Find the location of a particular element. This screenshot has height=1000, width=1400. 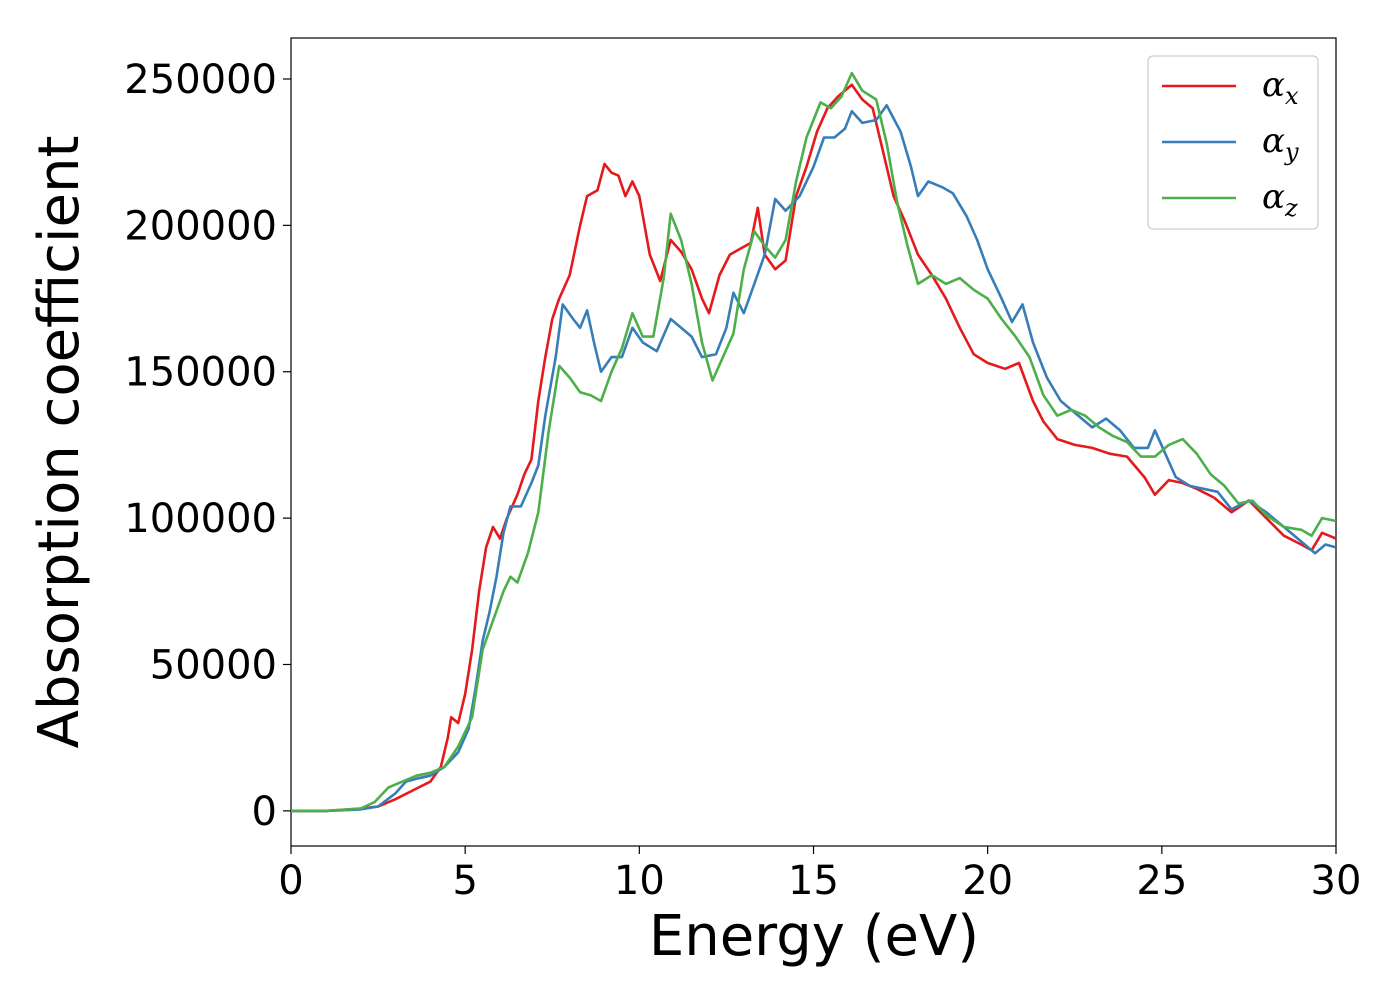

y-tick-label: 250000 is located at coordinates (200, 80).